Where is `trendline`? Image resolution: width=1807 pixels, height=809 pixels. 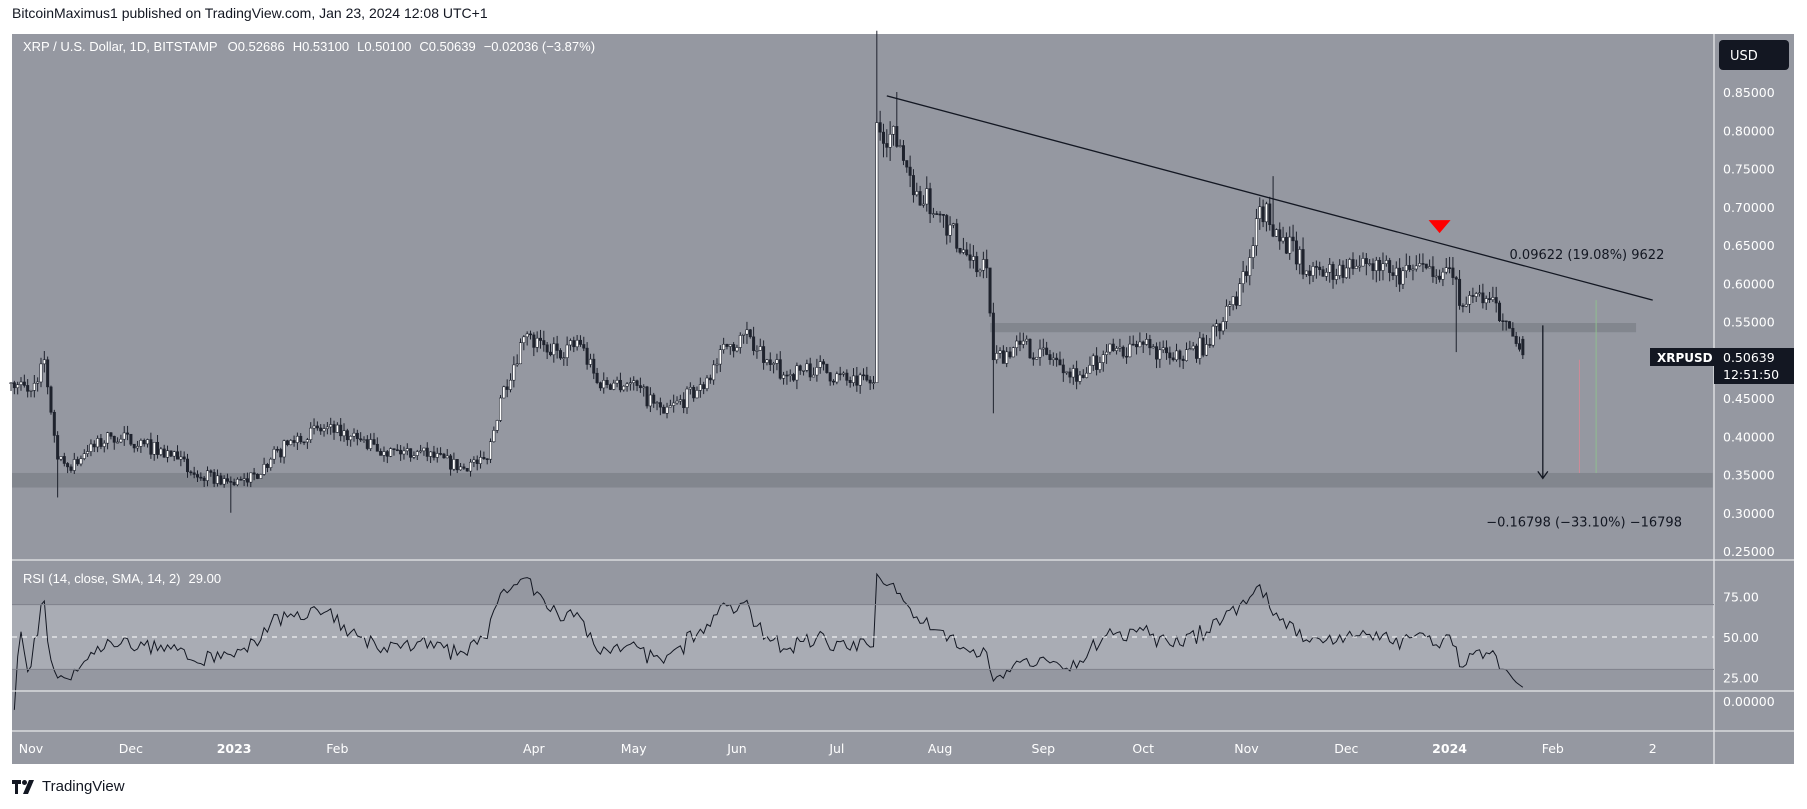
trendline is located at coordinates (1269, 198).